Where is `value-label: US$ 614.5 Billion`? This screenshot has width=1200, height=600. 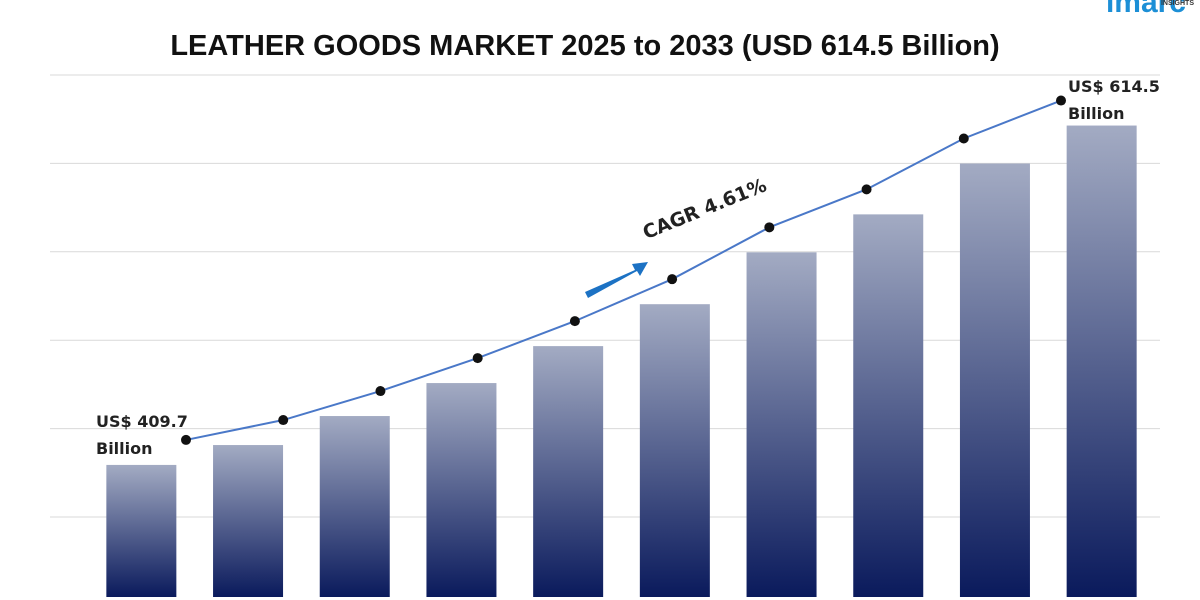 value-label: US$ 614.5 Billion is located at coordinates (1114, 99).